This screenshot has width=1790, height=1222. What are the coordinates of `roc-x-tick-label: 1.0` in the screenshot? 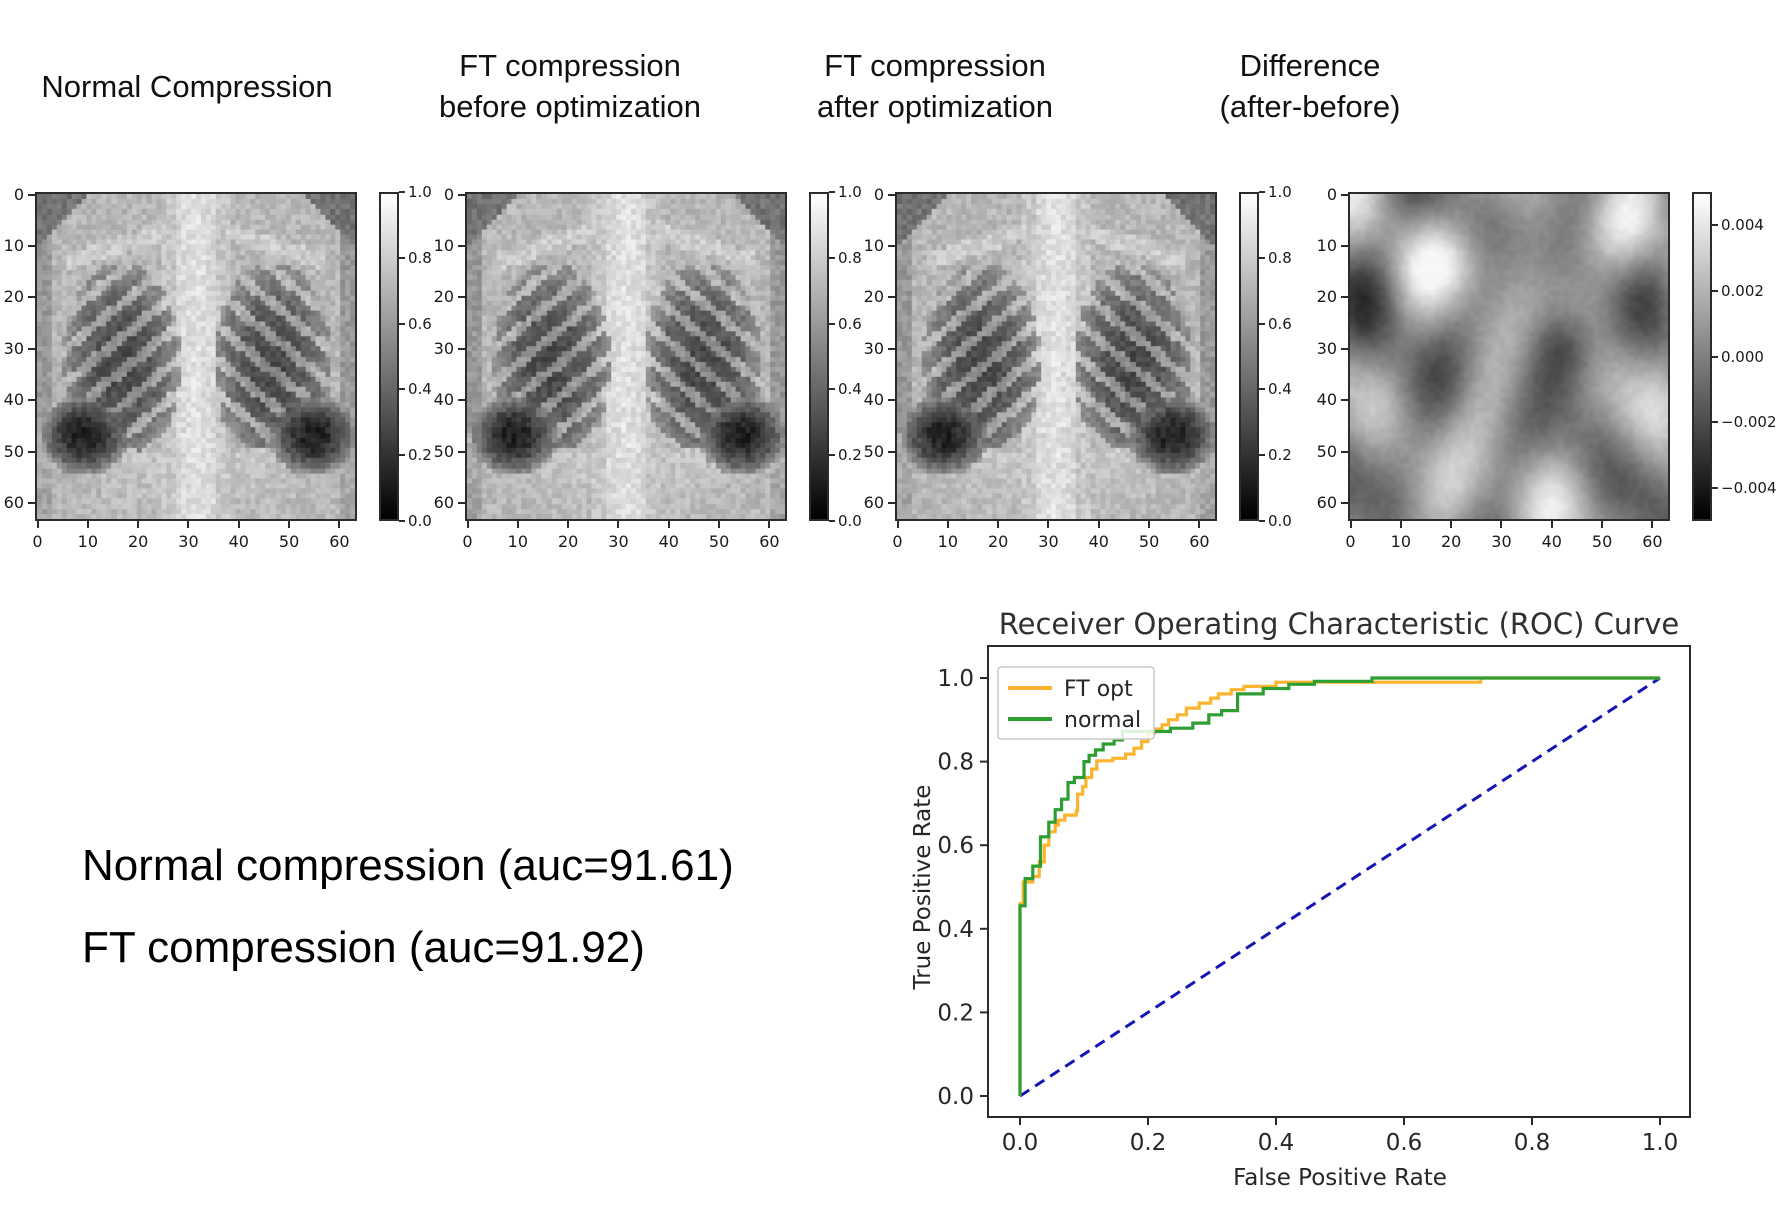 It's located at (1660, 1143).